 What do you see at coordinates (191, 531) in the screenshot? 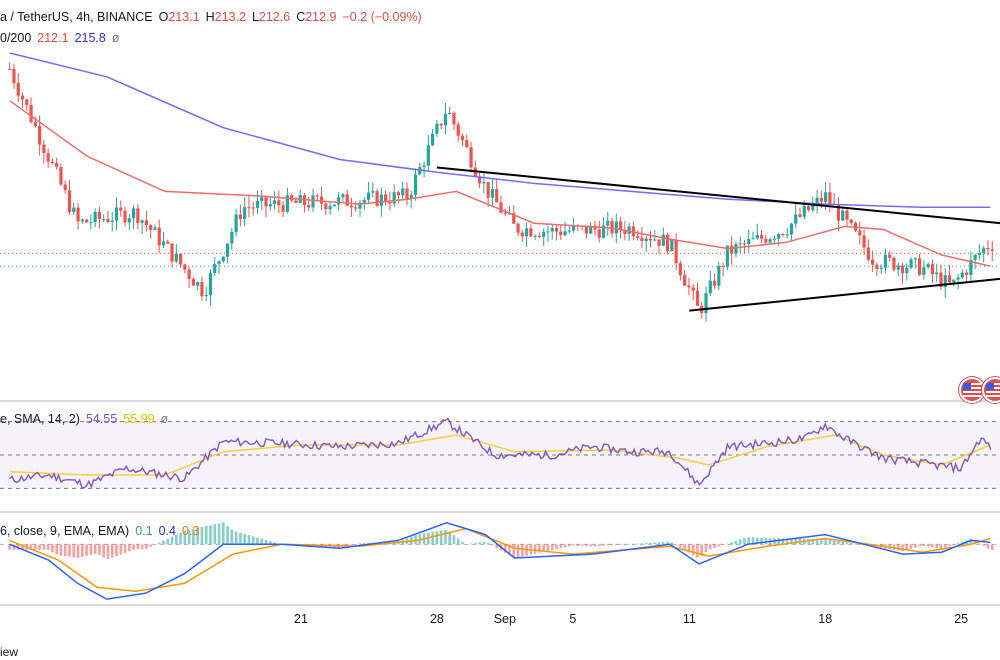
I see `macd-signal-value: 0.3` at bounding box center [191, 531].